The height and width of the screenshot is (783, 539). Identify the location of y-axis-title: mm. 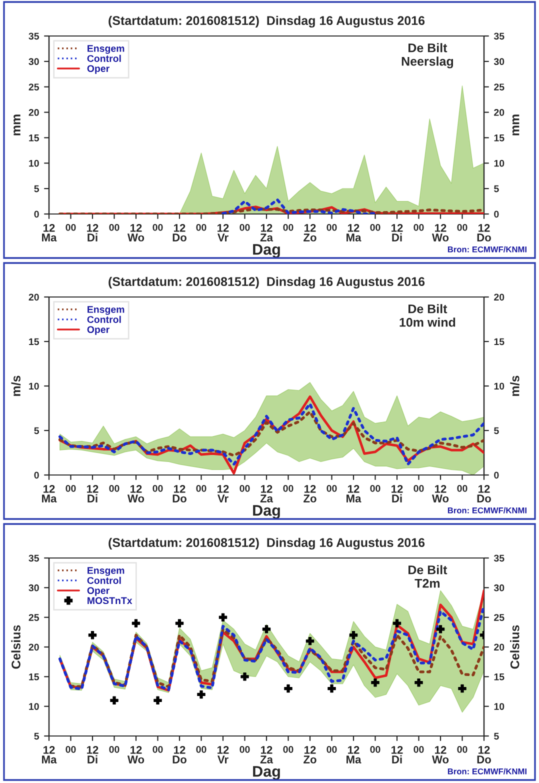
(17, 125).